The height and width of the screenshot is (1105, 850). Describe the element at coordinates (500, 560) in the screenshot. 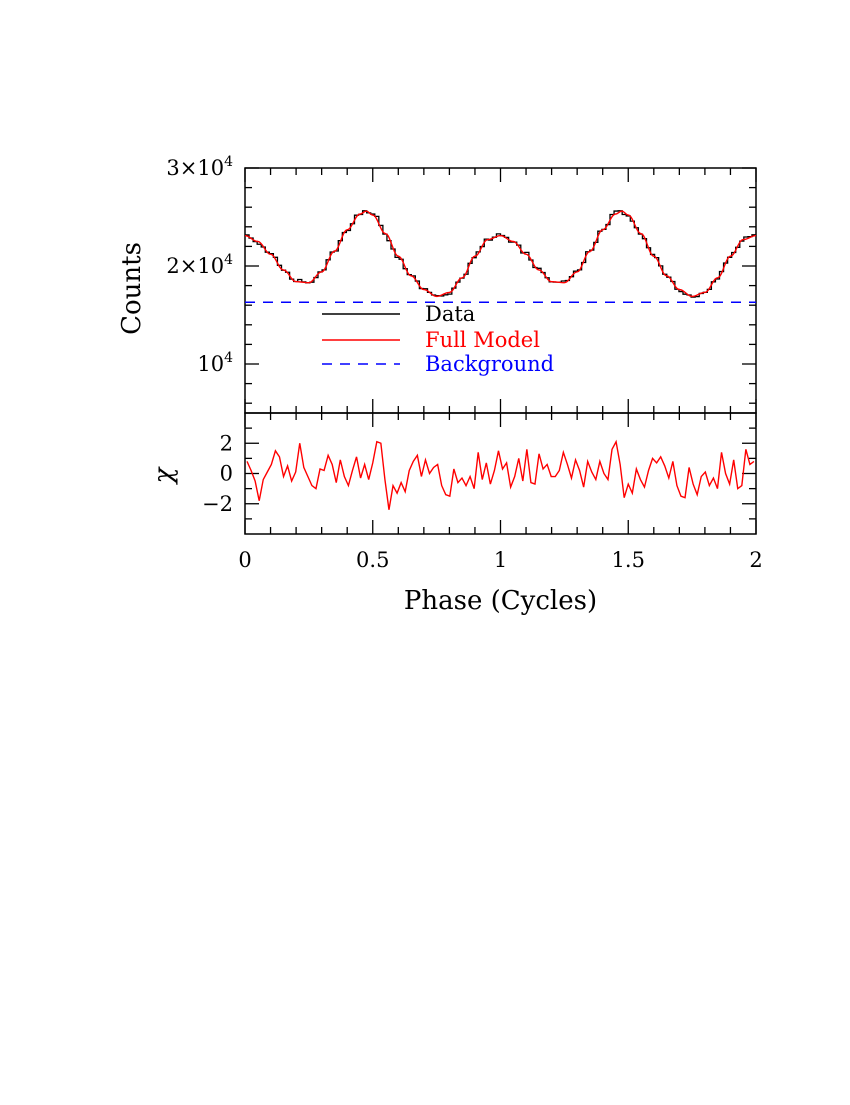

I see `x-tick-label: 1` at that location.